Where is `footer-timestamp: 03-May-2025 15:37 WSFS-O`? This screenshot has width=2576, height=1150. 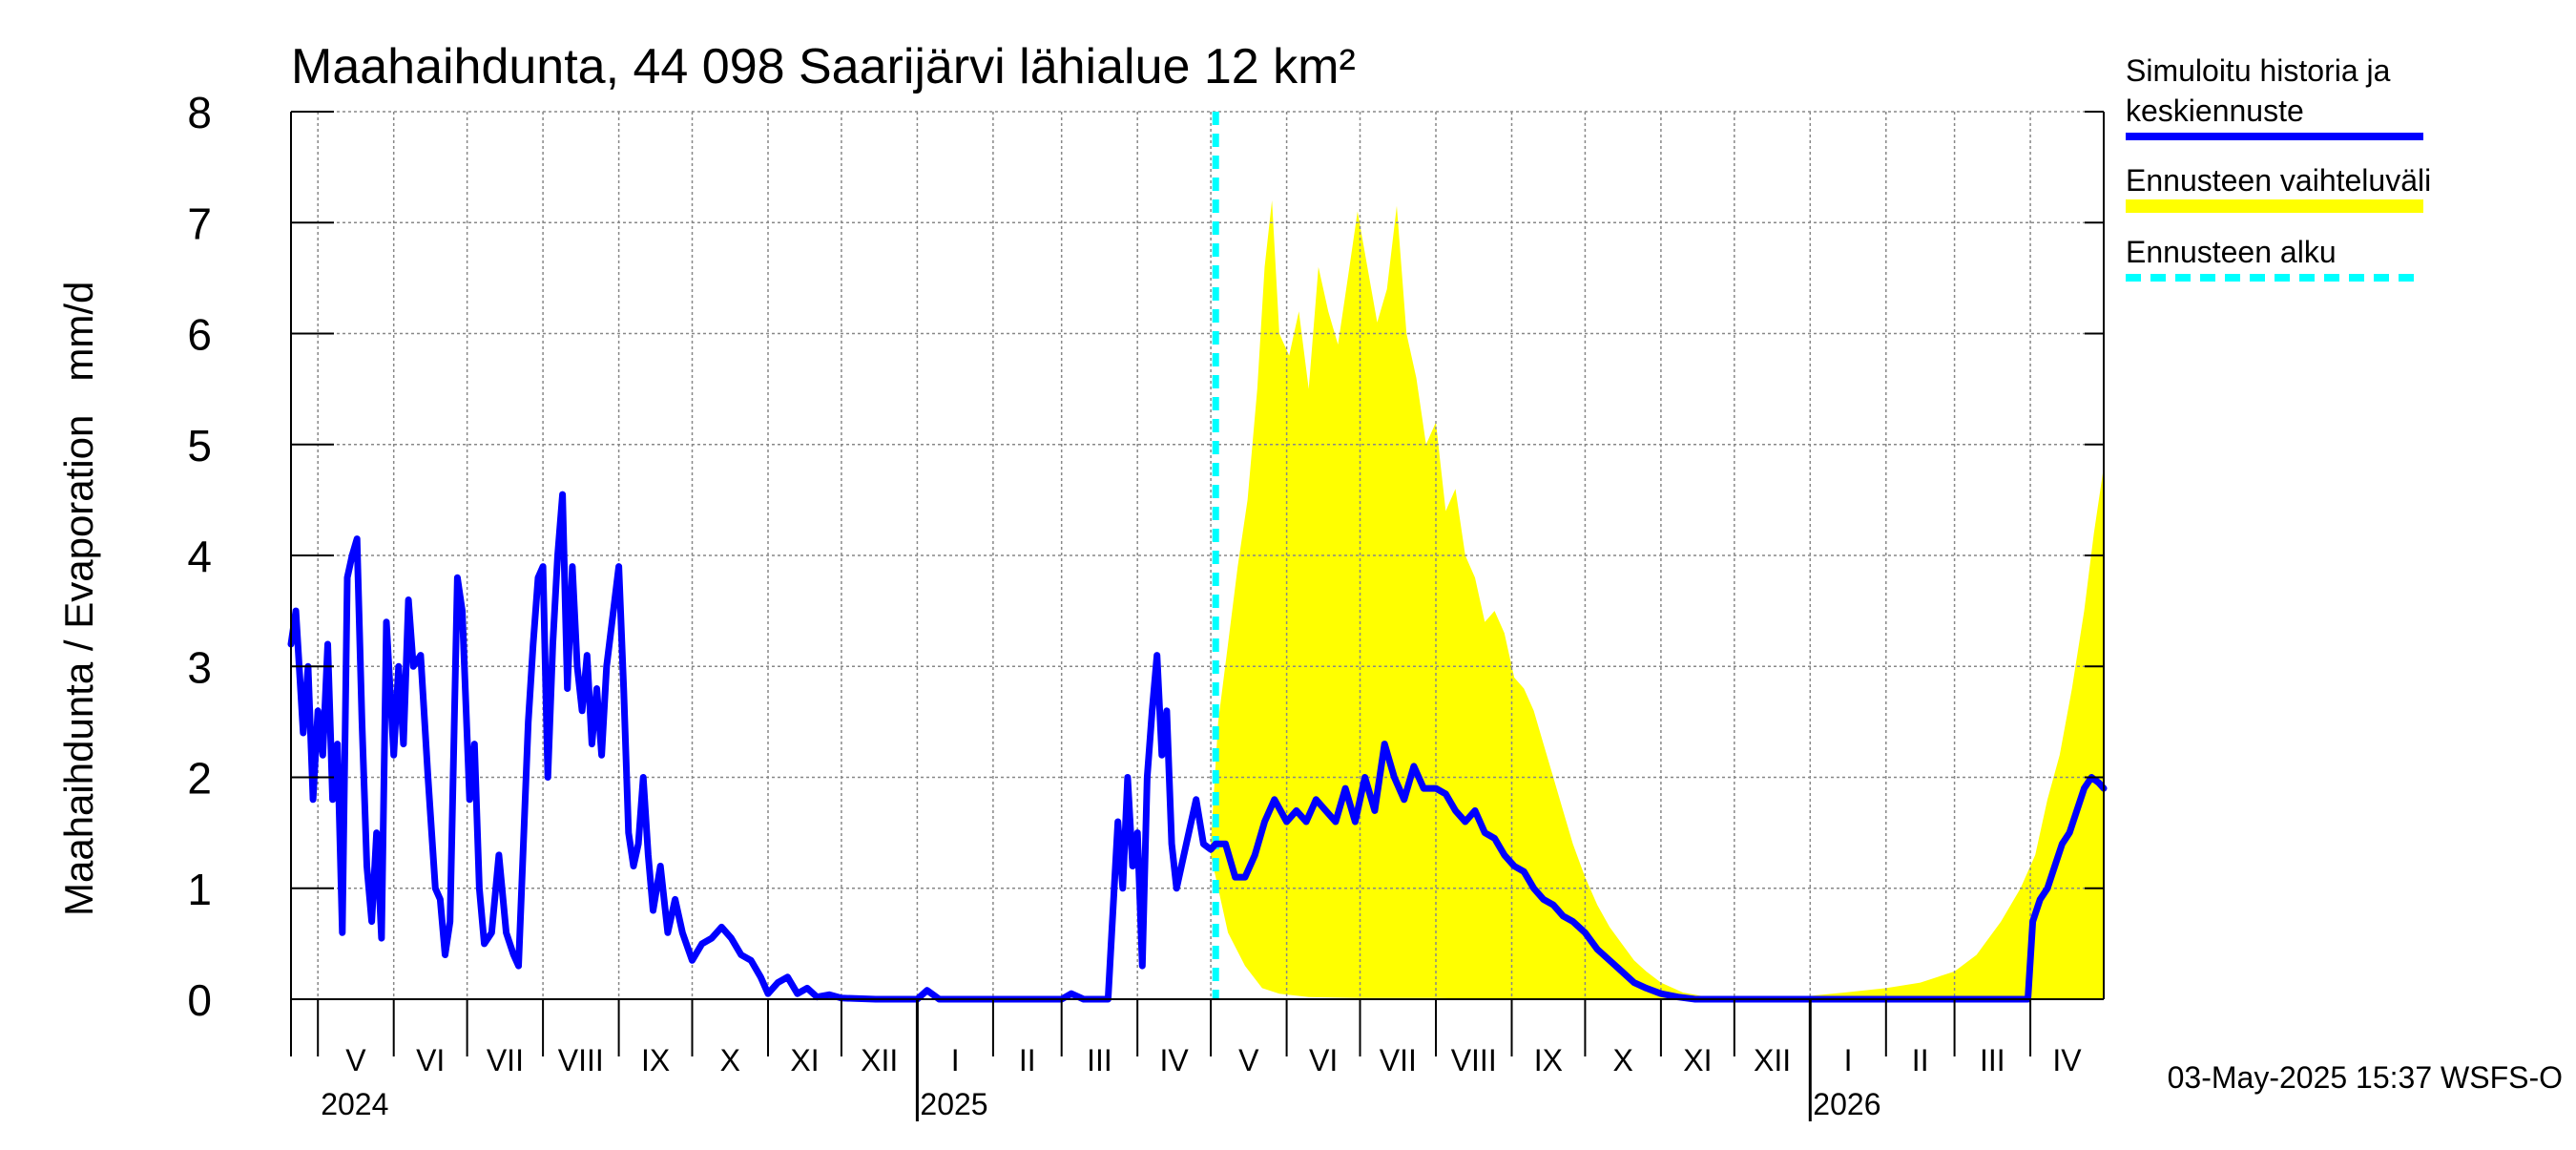 footer-timestamp: 03-May-2025 15:37 WSFS-O is located at coordinates (2365, 1077).